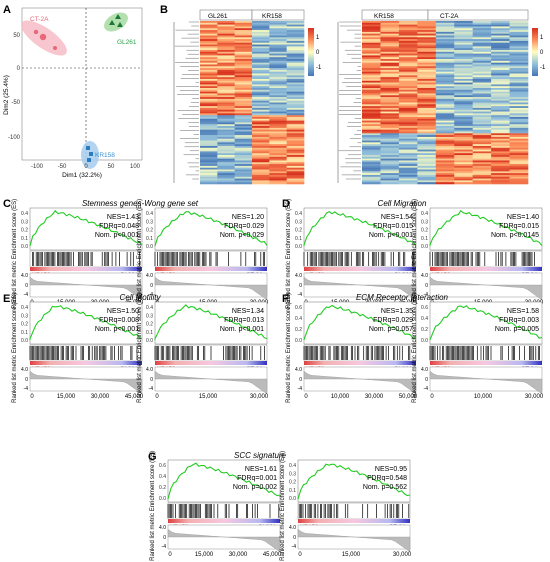  Describe the element at coordinates (300, 295) in the screenshot. I see `rank-tick: -4` at that location.